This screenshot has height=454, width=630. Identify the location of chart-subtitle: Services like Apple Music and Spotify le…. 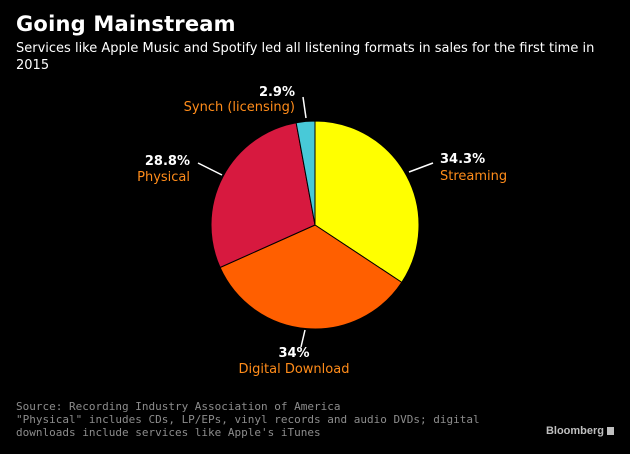
(305, 57).